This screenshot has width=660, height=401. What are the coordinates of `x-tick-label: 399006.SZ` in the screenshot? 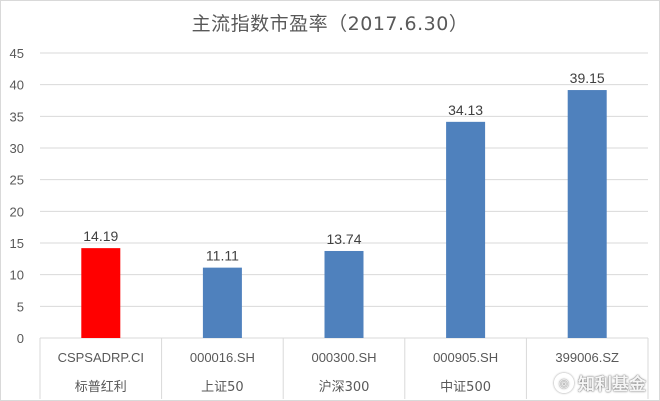 It's located at (587, 357).